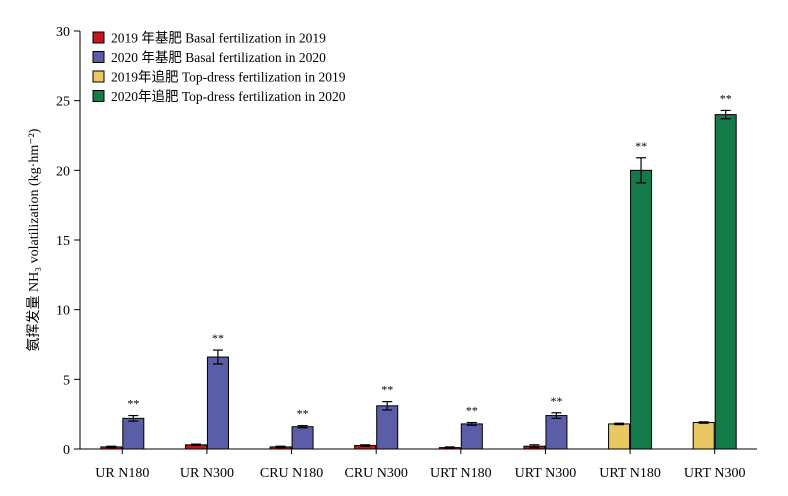  Describe the element at coordinates (63, 32) in the screenshot. I see `y-tick-label: 30` at that location.